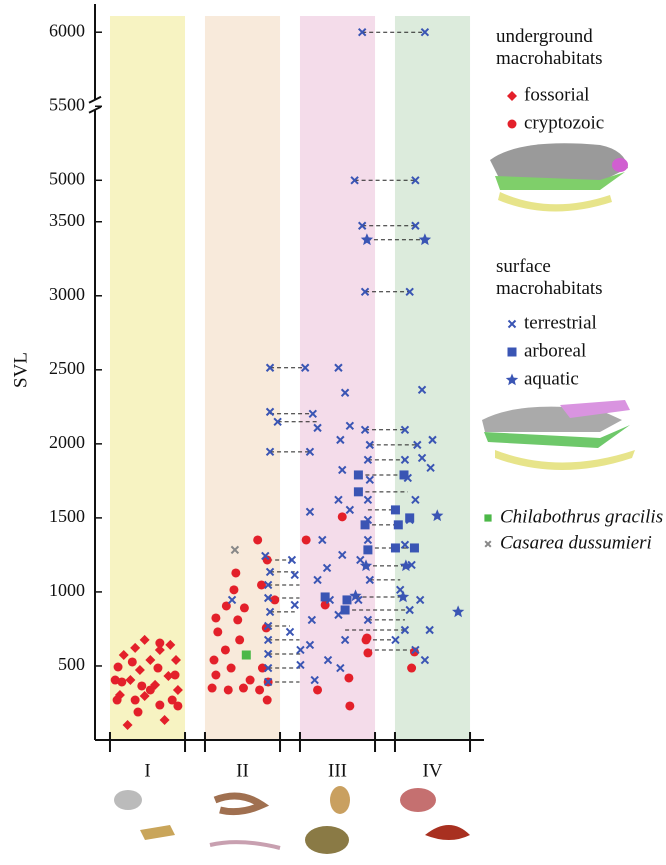 The width and height of the screenshot is (666, 865). What do you see at coordinates (67, 178) in the screenshot?
I see `y-tick-label: 5000` at bounding box center [67, 178].